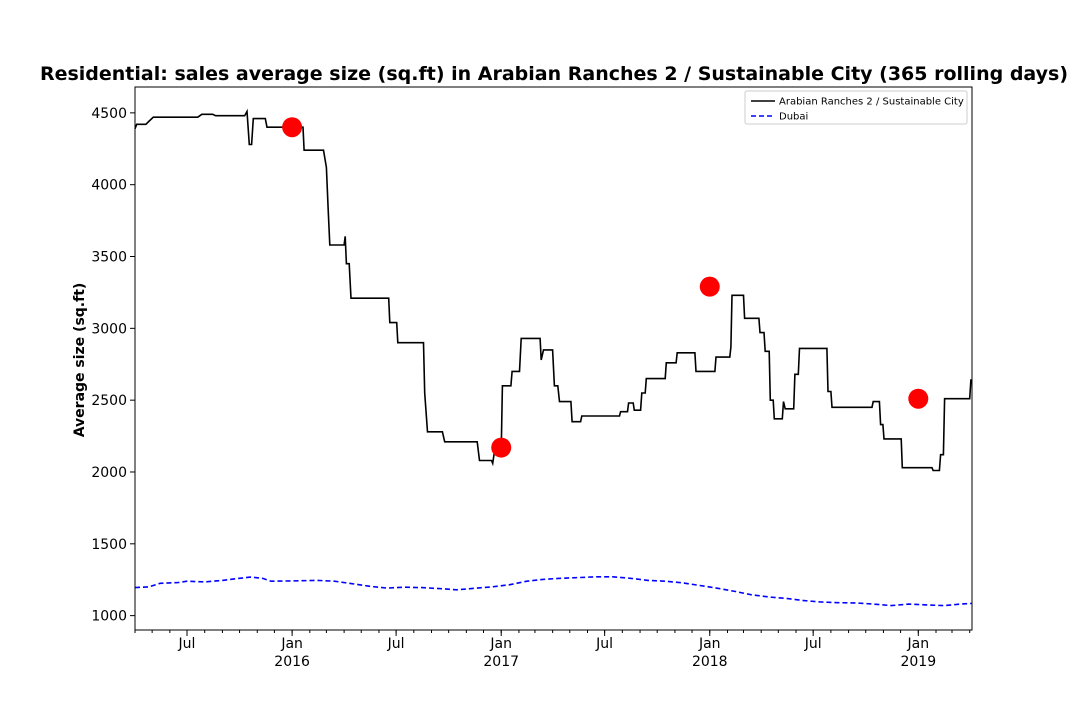 The image size is (1080, 720). Describe the element at coordinates (109, 114) in the screenshot. I see `y-tick-label: 4500` at that location.